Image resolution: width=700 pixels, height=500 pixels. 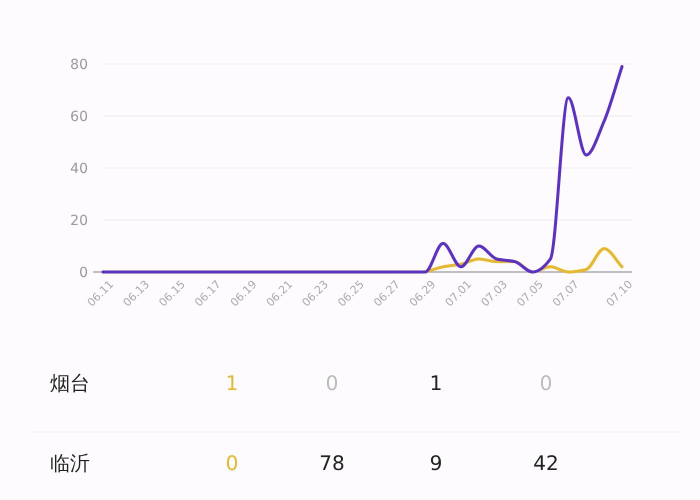 I want to click on y-tick-label: 20, so click(x=79, y=221).